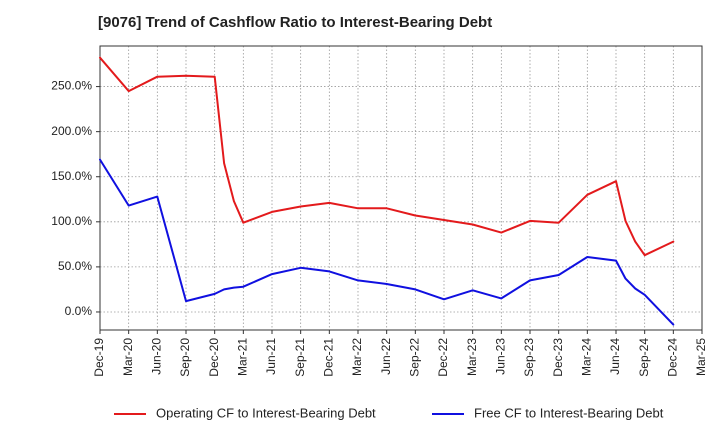 The width and height of the screenshot is (720, 440). What do you see at coordinates (79, 311) in the screenshot?
I see `y-tick-label: 0.0%` at bounding box center [79, 311].